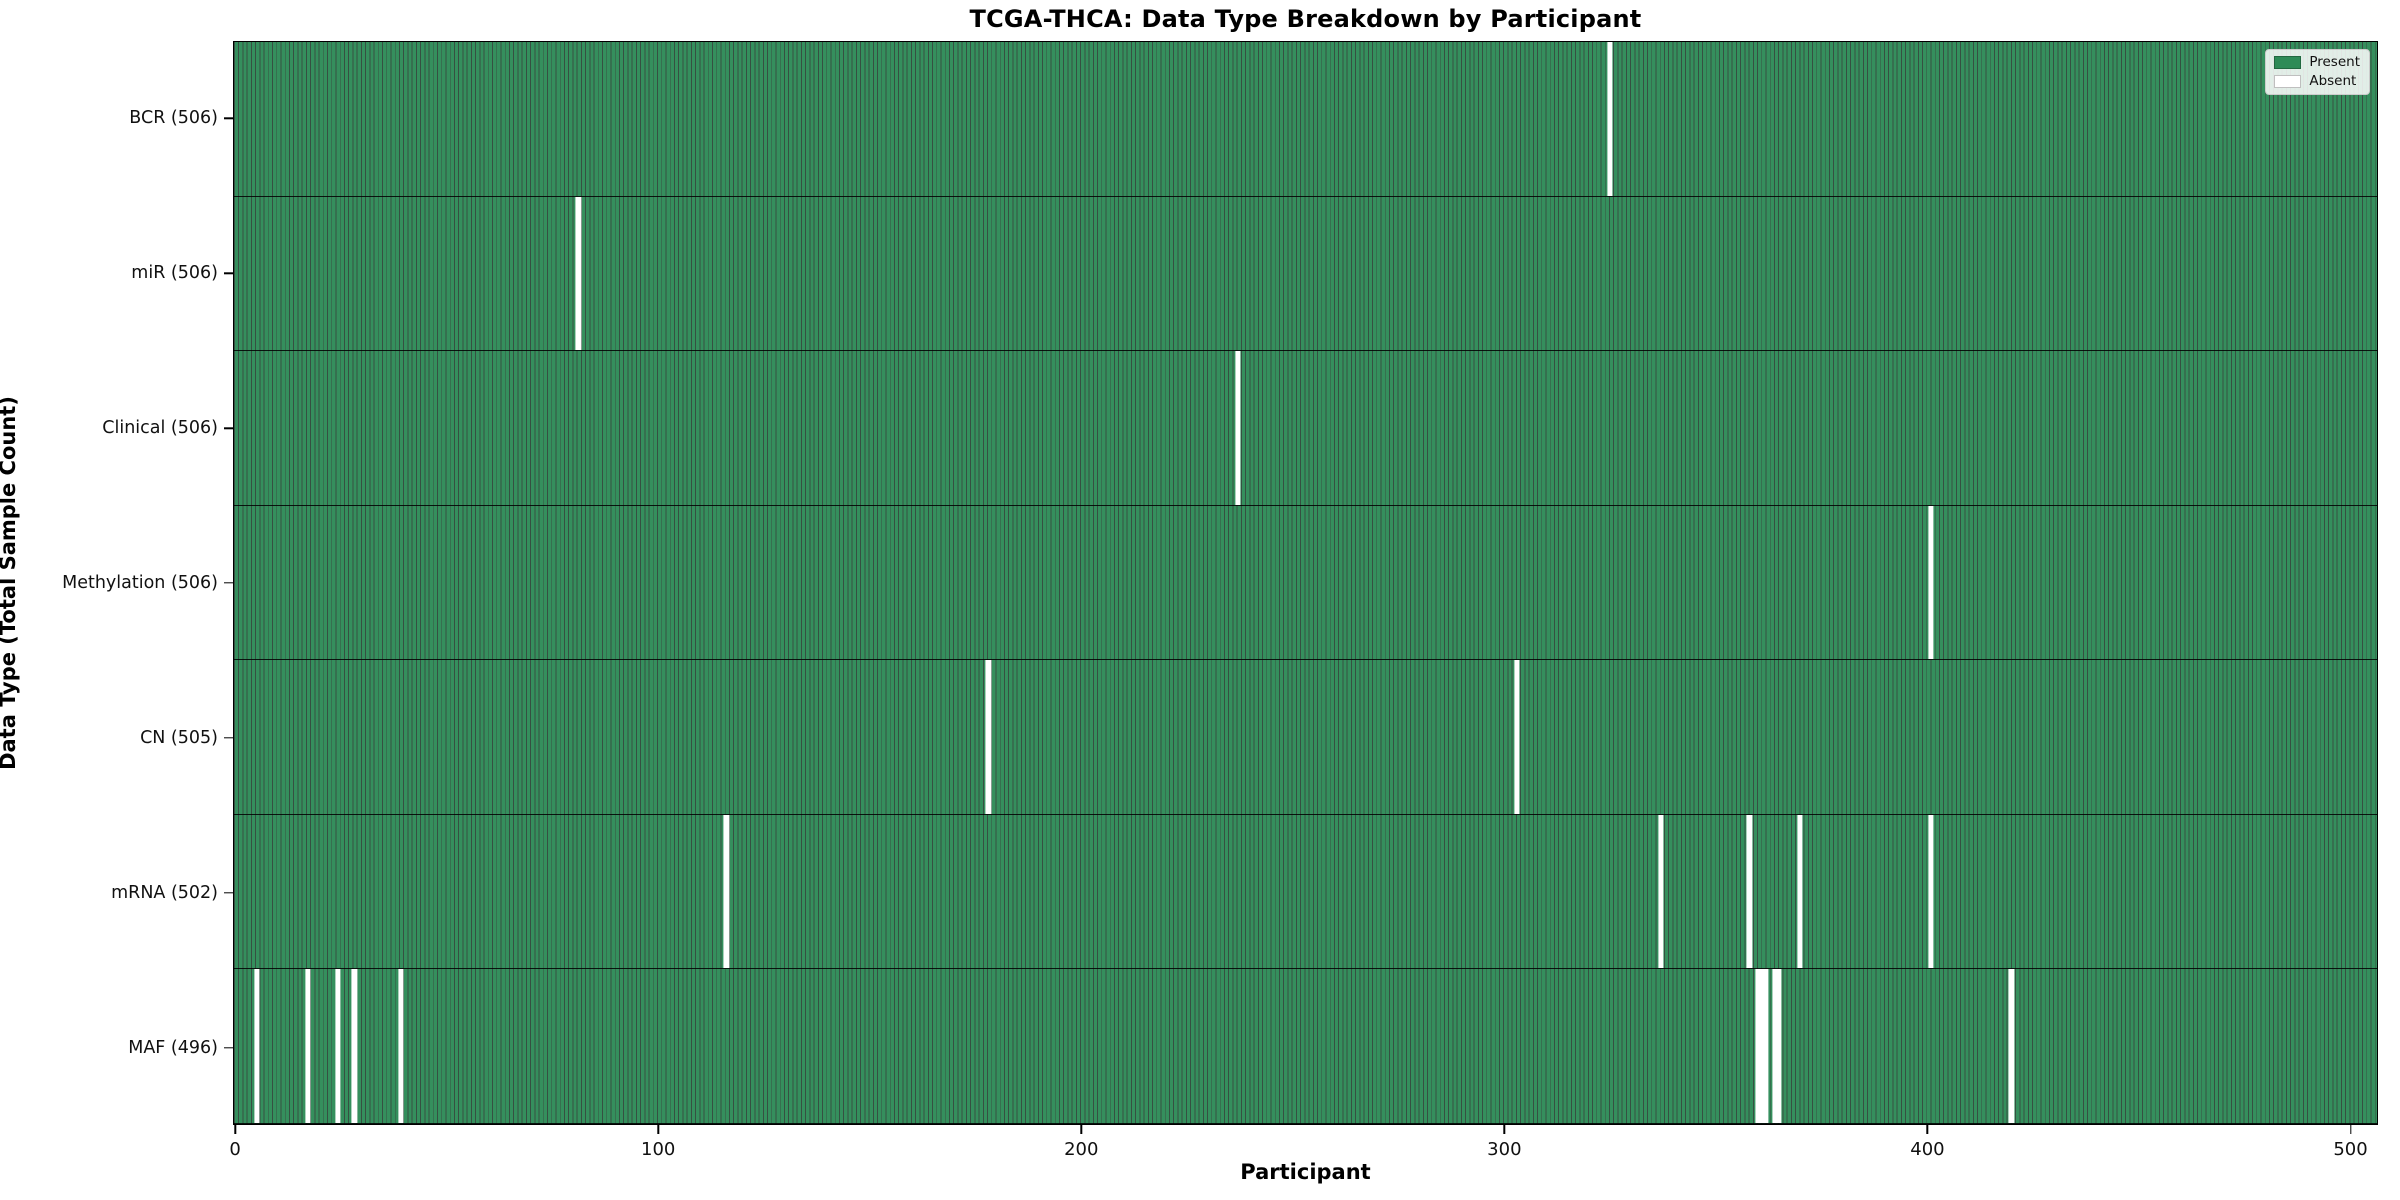 Image resolution: width=2400 pixels, height=1200 pixels. What do you see at coordinates (2333, 80) in the screenshot?
I see `legend-label-absent: Absent` at bounding box center [2333, 80].